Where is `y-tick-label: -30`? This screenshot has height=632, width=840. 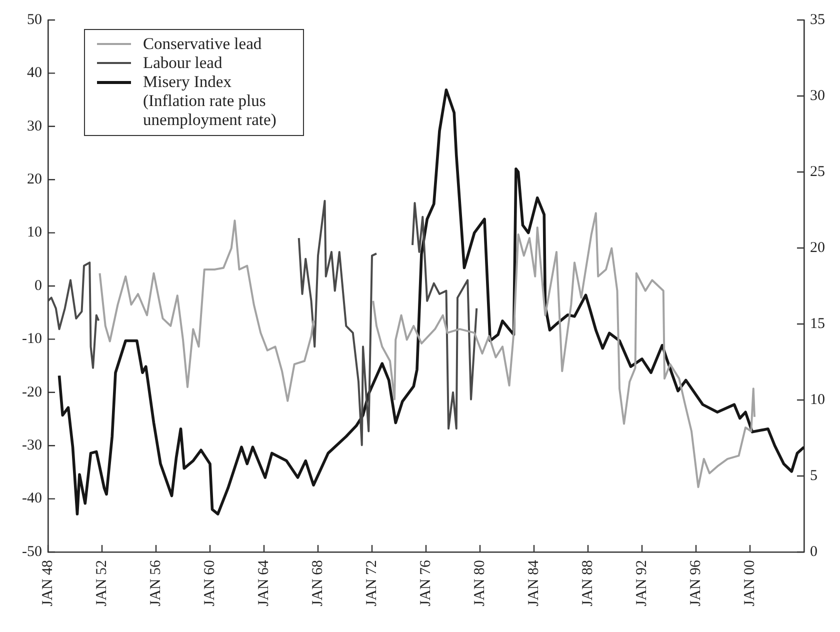 y-tick-label: -30 is located at coordinates (32, 446).